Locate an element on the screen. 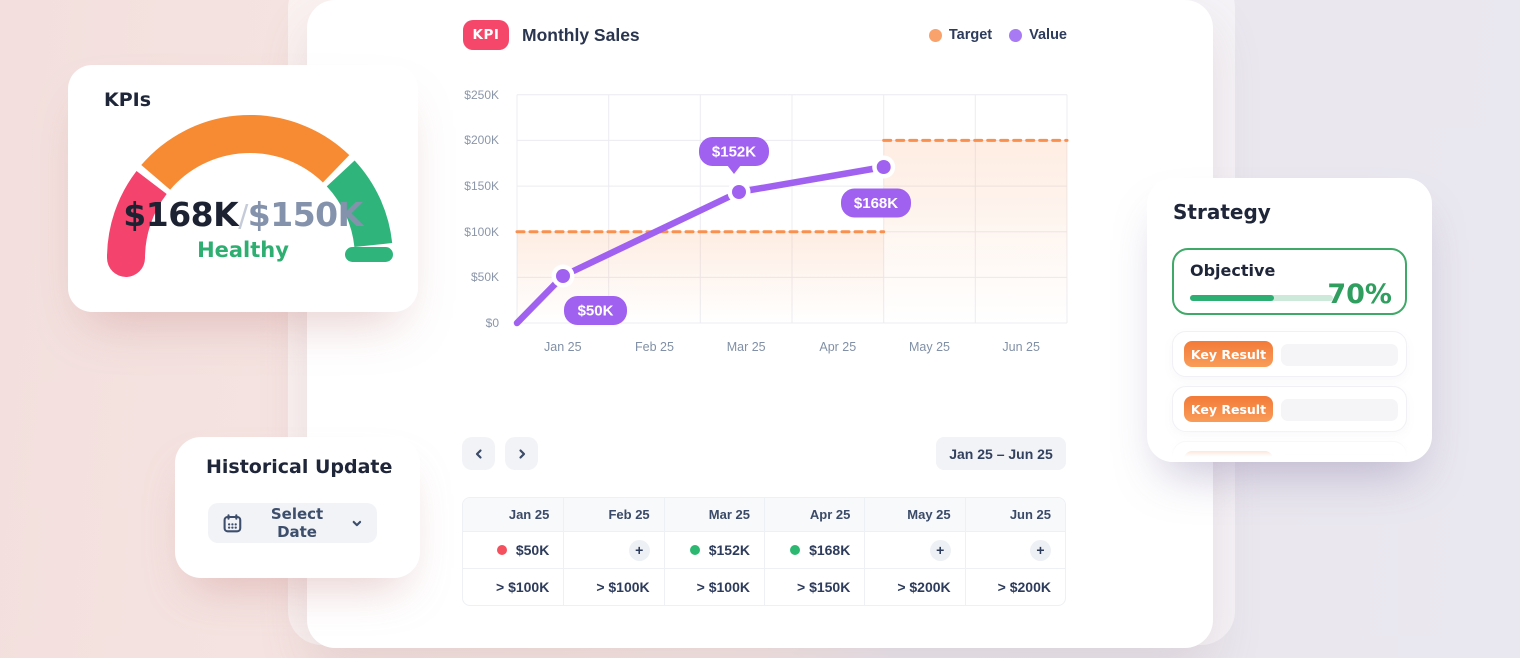 Image resolution: width=1520 pixels, height=658 pixels. data-label-jan: $50K is located at coordinates (595, 310).